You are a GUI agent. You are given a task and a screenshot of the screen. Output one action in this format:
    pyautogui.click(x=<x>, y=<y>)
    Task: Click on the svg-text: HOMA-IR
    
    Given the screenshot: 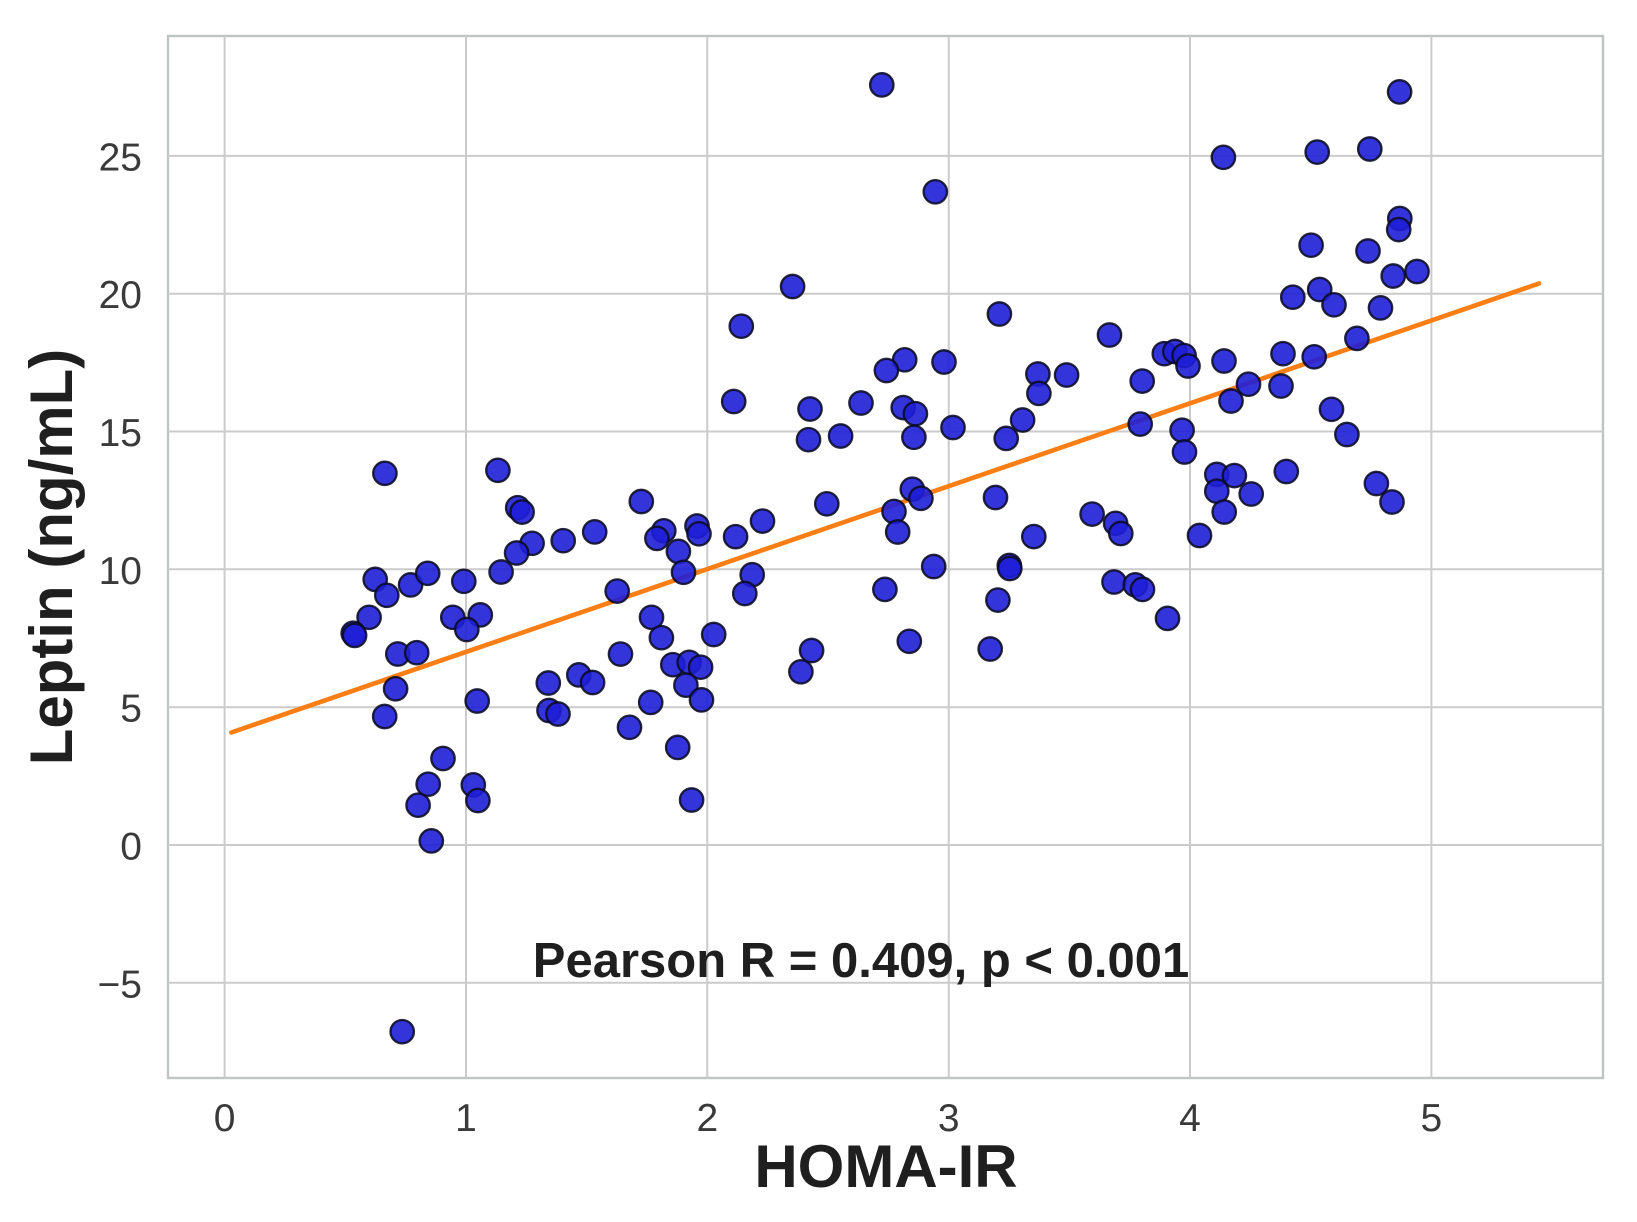 What is the action you would take?
    pyautogui.click(x=885, y=1166)
    